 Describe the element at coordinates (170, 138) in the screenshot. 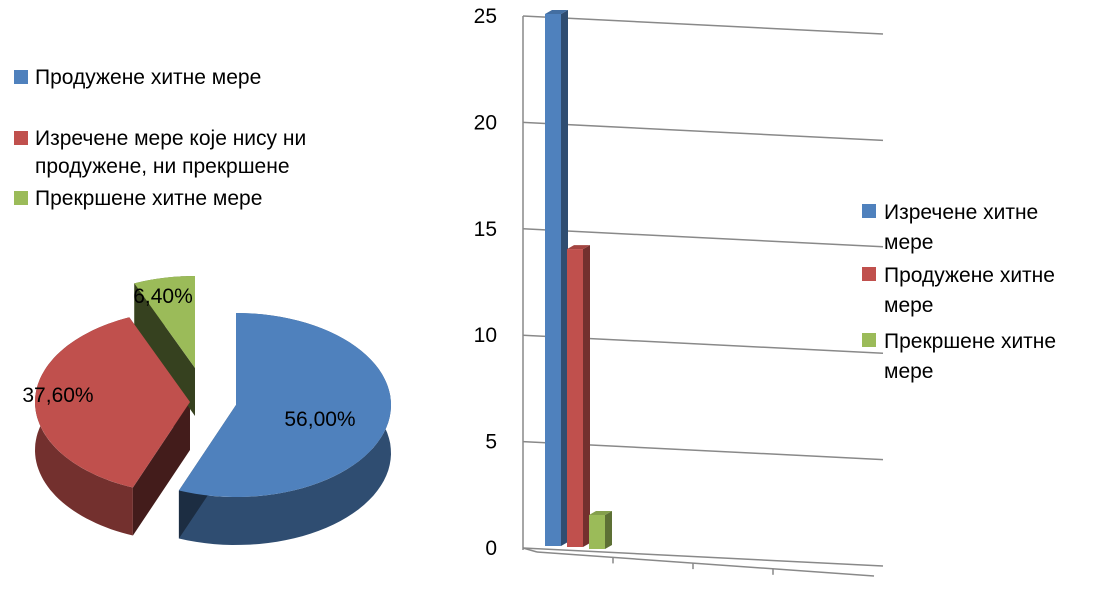

I see `pie-legend-label: Изречене мере које нису ни` at that location.